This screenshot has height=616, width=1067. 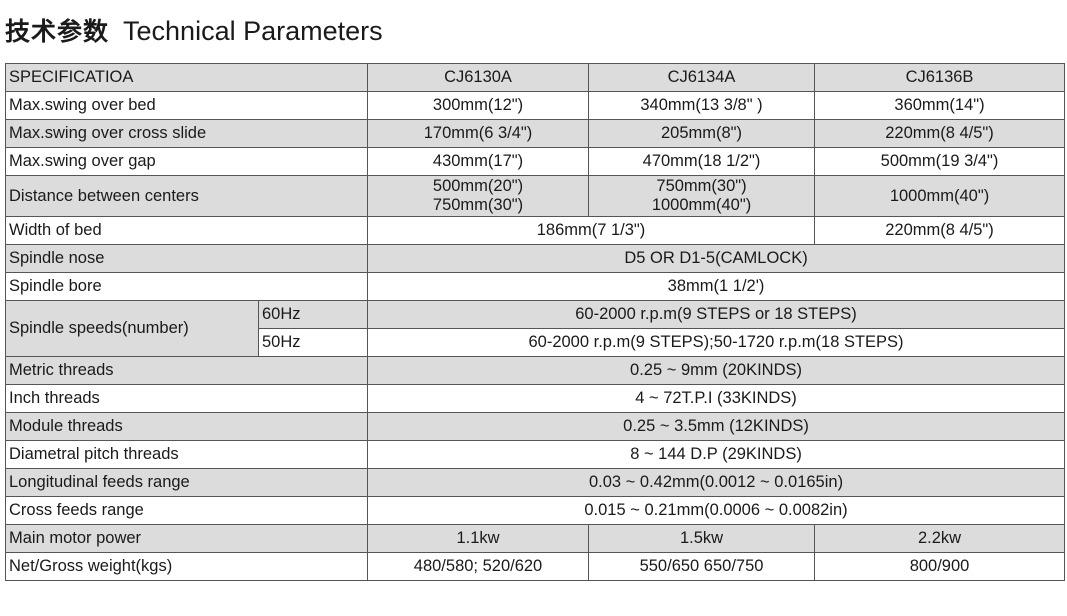 I want to click on row-label: Distance between centers, so click(x=186, y=196).